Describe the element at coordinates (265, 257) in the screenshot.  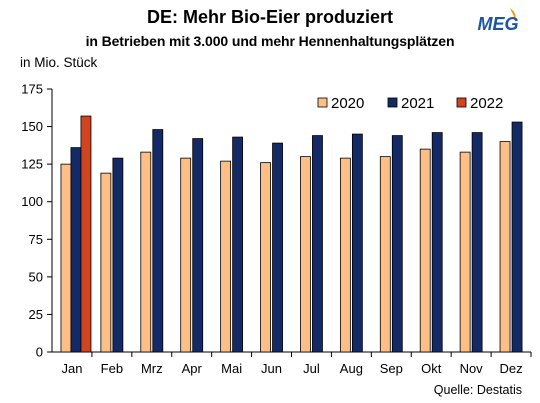
I see `bar-2020-jun` at that location.